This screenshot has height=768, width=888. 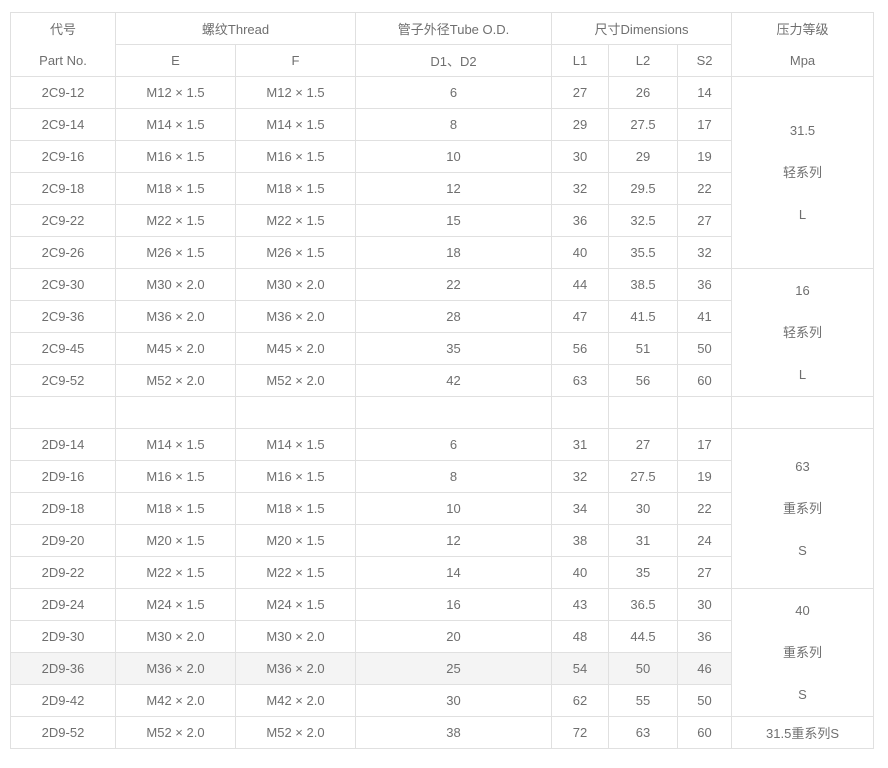 I want to click on tube-od-cell: 35, so click(x=454, y=348).